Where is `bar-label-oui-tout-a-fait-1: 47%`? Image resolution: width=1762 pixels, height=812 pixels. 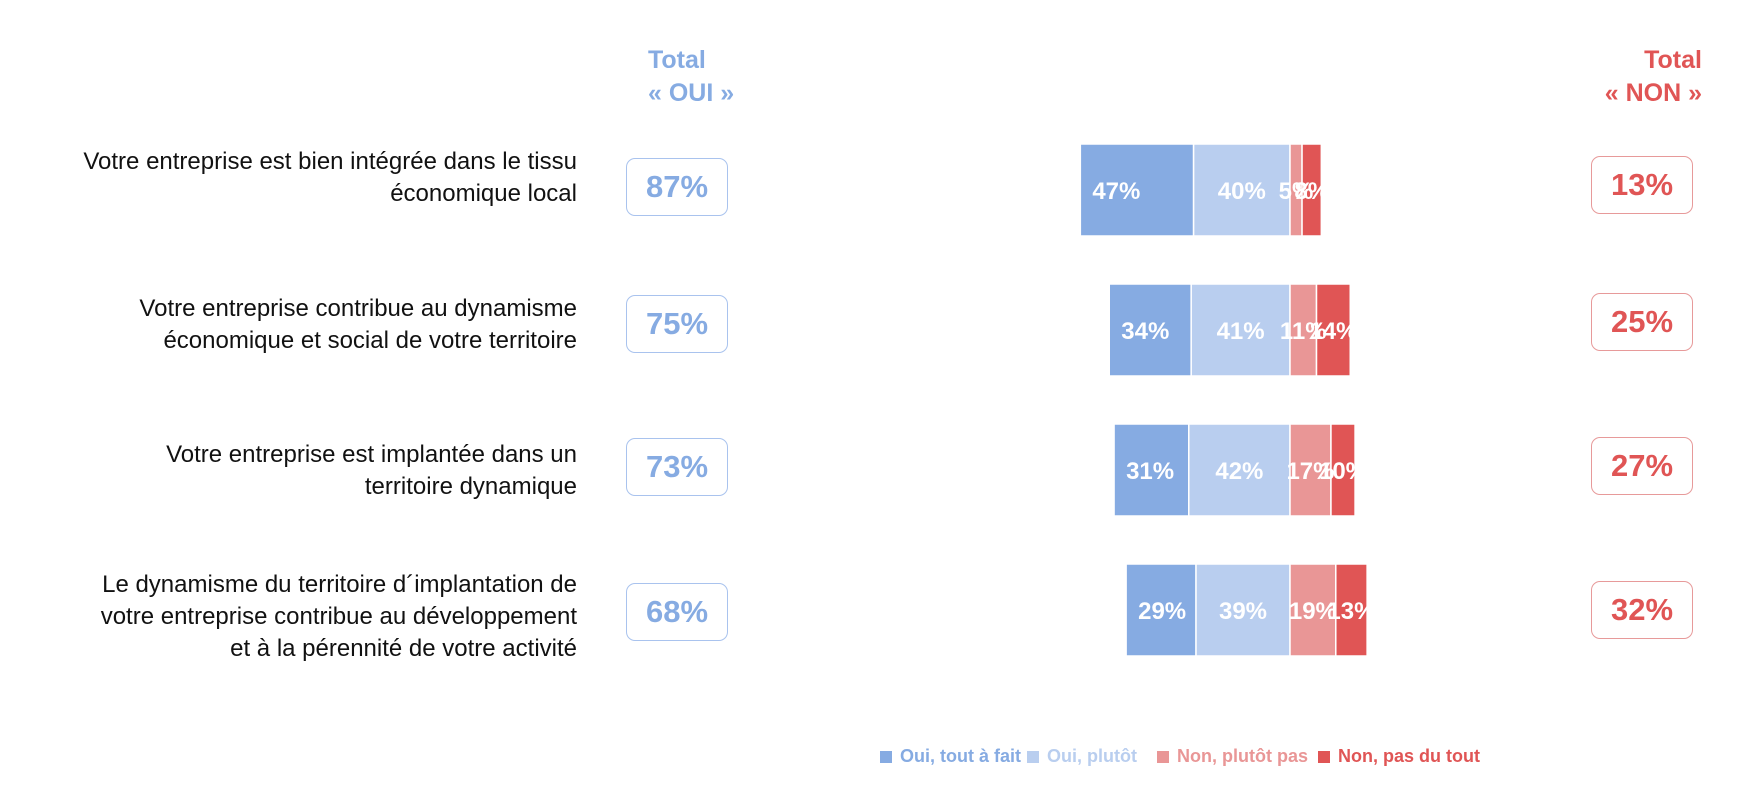
bar-label-oui-tout-a-fait-1: 47% is located at coordinates (1116, 191).